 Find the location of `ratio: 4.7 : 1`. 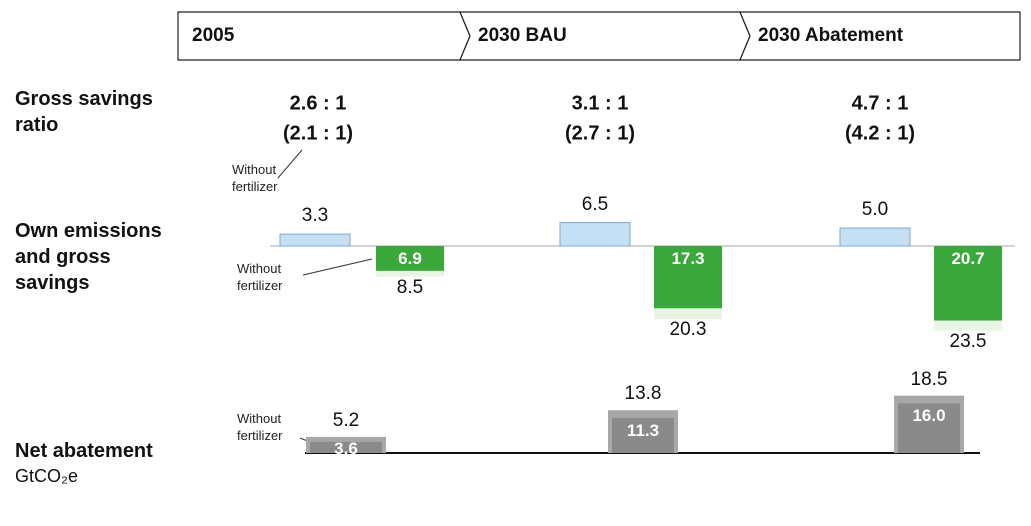

ratio: 4.7 : 1 is located at coordinates (880, 103).